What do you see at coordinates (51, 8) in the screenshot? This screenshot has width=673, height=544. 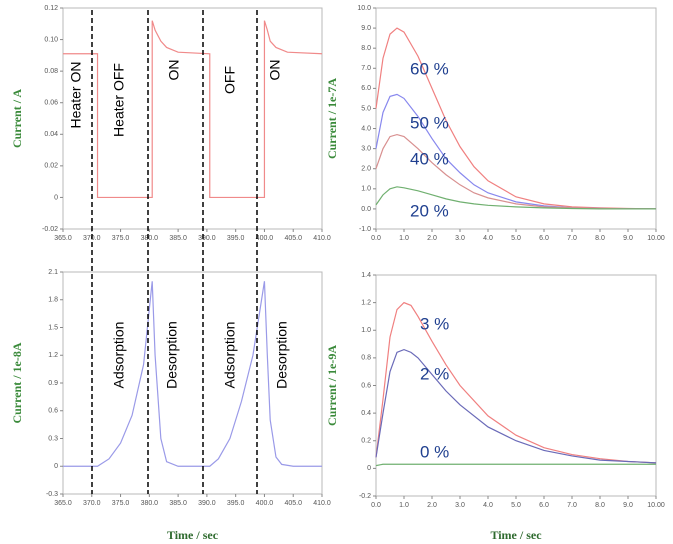 I see `y-tick-label: 0.12` at bounding box center [51, 8].